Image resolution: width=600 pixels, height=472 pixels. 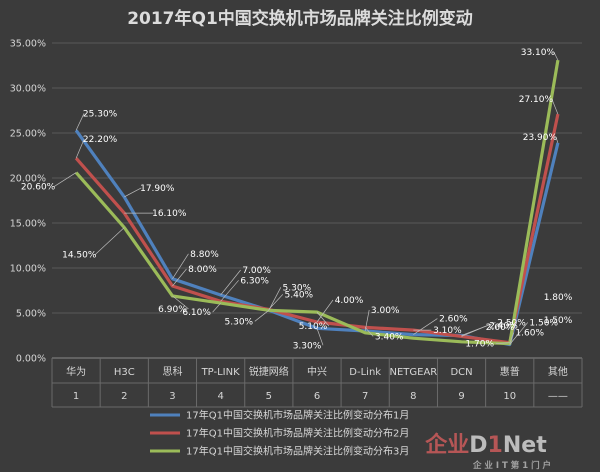 What do you see at coordinates (313, 327) in the screenshot?
I see `data-label: 5.10%` at bounding box center [313, 327].